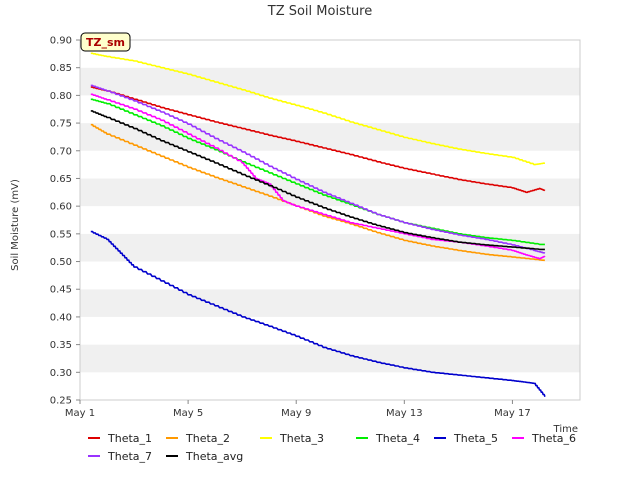 Image resolution: width=640 pixels, height=480 pixels. Describe the element at coordinates (61, 234) in the screenshot. I see `y-tick-label: 0.55` at that location.